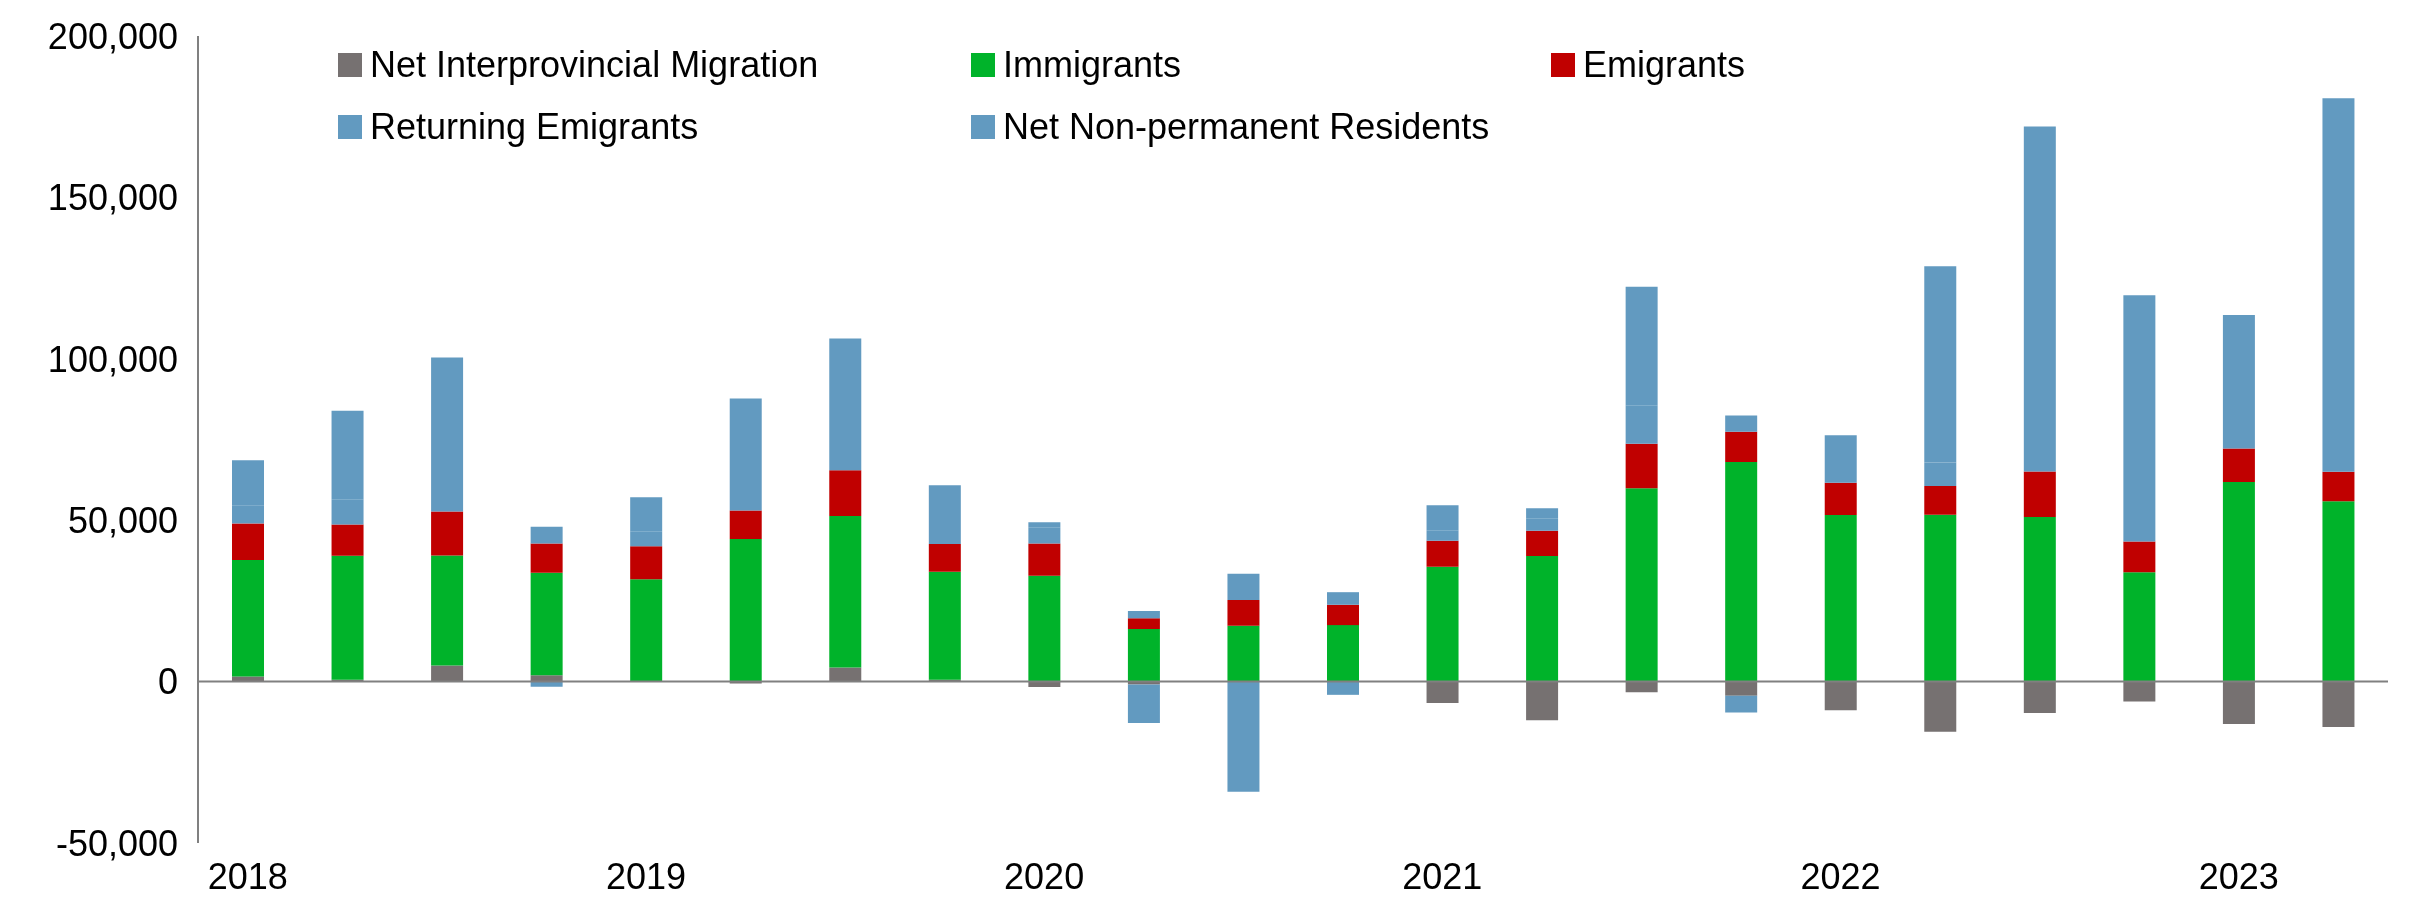  What do you see at coordinates (116, 843) in the screenshot?
I see `y-tick-label: -50,000` at bounding box center [116, 843].